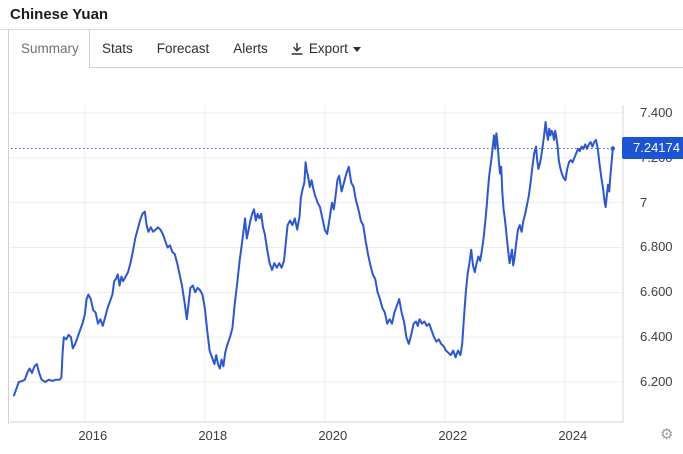 This screenshot has height=454, width=683. What do you see at coordinates (612, 148) in the screenshot?
I see `last-price-dot` at bounding box center [612, 148].